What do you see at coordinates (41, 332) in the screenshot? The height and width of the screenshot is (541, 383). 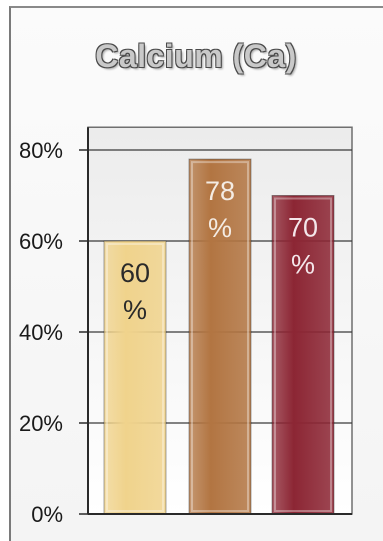 I see `y-tick-label: 40%` at bounding box center [41, 332].